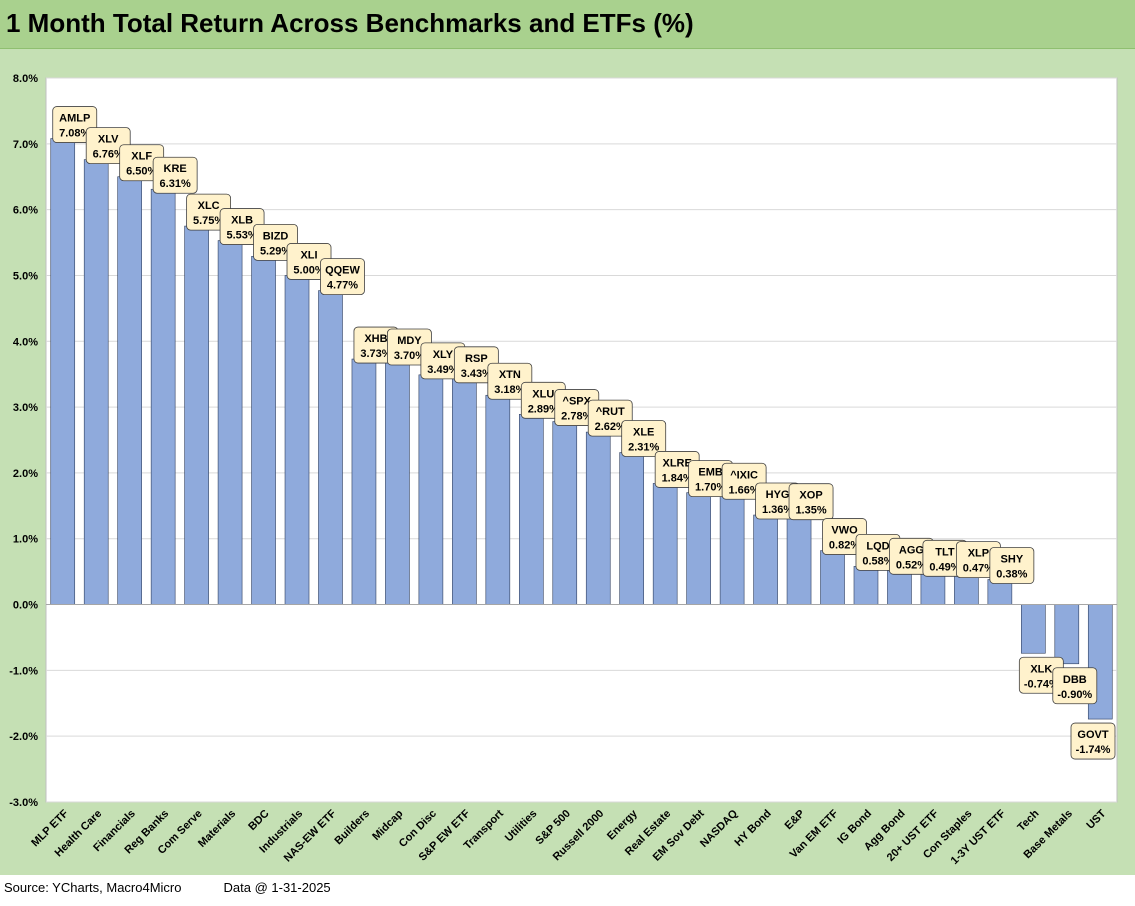 Image resolution: width=1135 pixels, height=906 pixels. What do you see at coordinates (25, 211) in the screenshot?
I see `y-tick-label: 6.0%` at bounding box center [25, 211].